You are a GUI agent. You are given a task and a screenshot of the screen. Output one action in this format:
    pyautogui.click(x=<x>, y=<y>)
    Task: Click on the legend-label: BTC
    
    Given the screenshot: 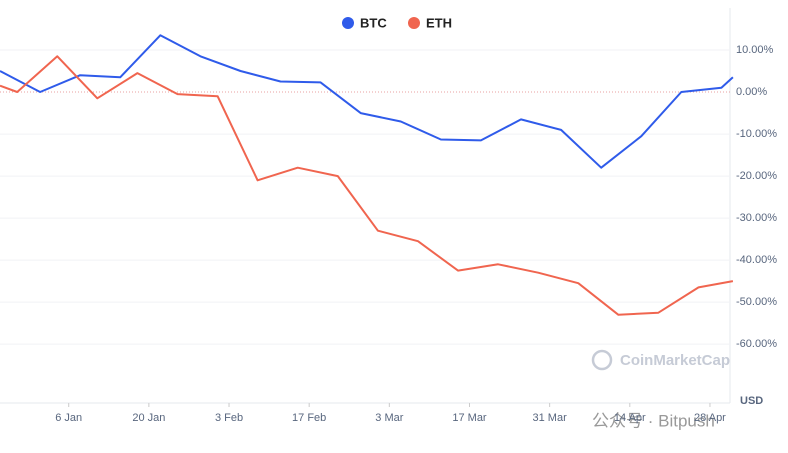 What is the action you would take?
    pyautogui.click(x=373, y=22)
    